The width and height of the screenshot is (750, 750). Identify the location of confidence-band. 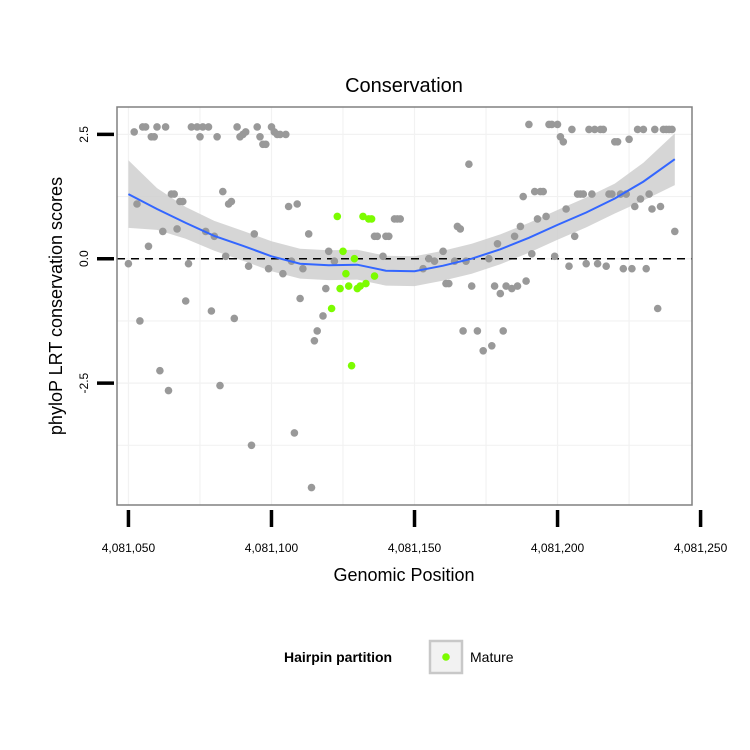
(401, 210).